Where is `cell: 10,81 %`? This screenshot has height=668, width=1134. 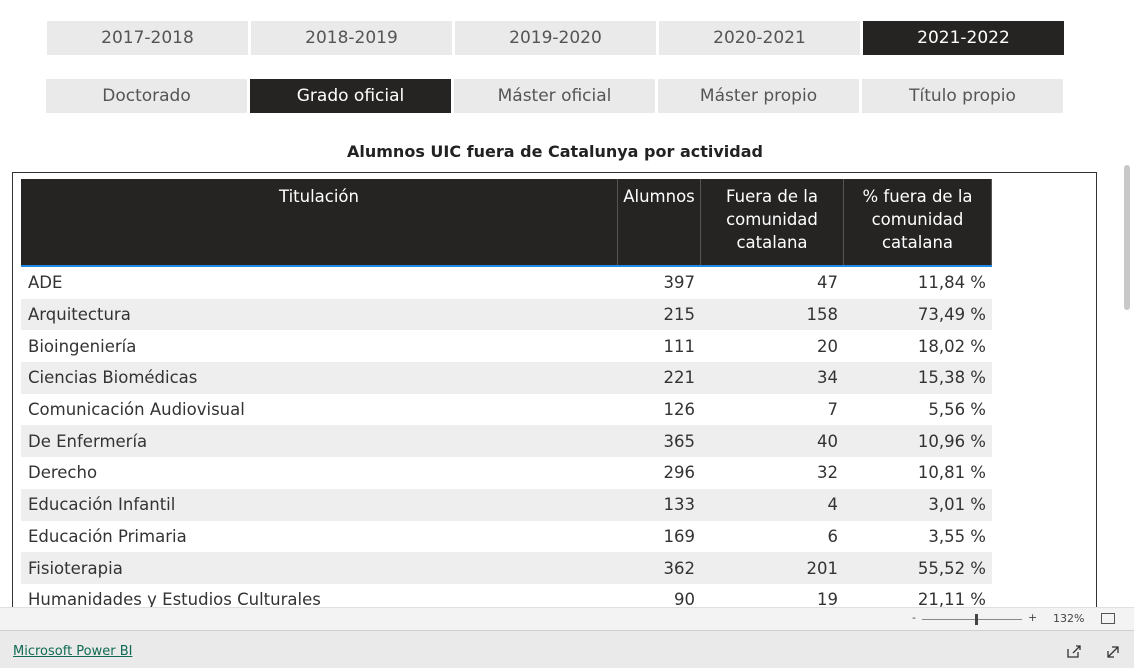
cell: 10,81 % is located at coordinates (951, 473).